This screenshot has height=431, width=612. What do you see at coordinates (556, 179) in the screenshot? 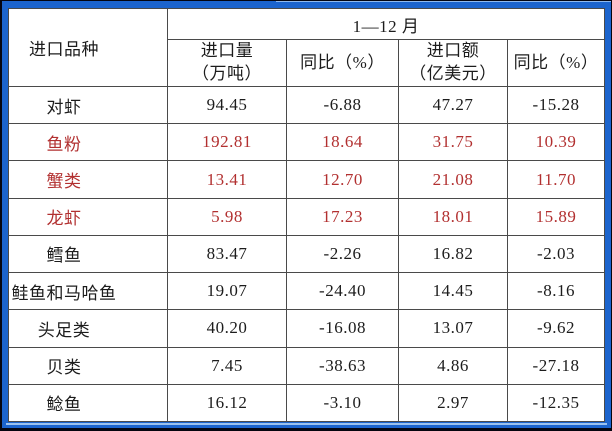
I see `value-yoy-cell: 11.70` at bounding box center [556, 179].